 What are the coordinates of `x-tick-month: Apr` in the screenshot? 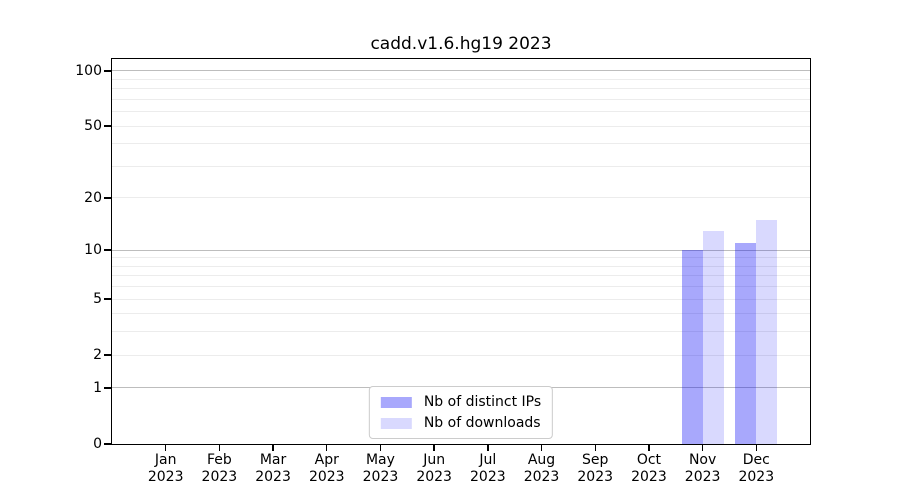 It's located at (326, 460).